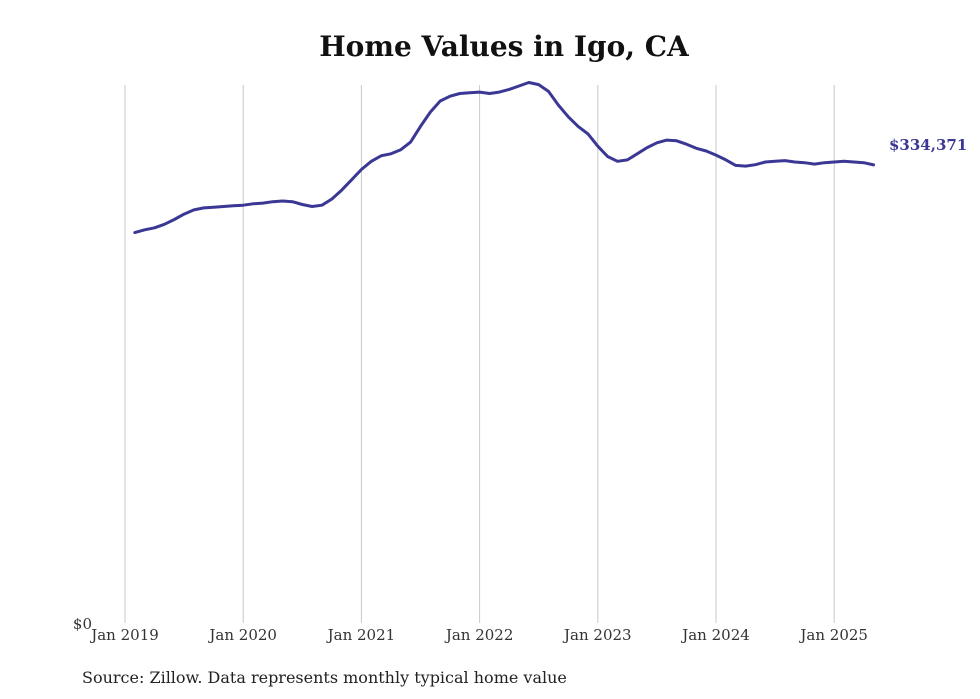 Image resolution: width=980 pixels, height=699 pixels. Describe the element at coordinates (124, 635) in the screenshot. I see `x-tick-label: Jan 2019` at that location.